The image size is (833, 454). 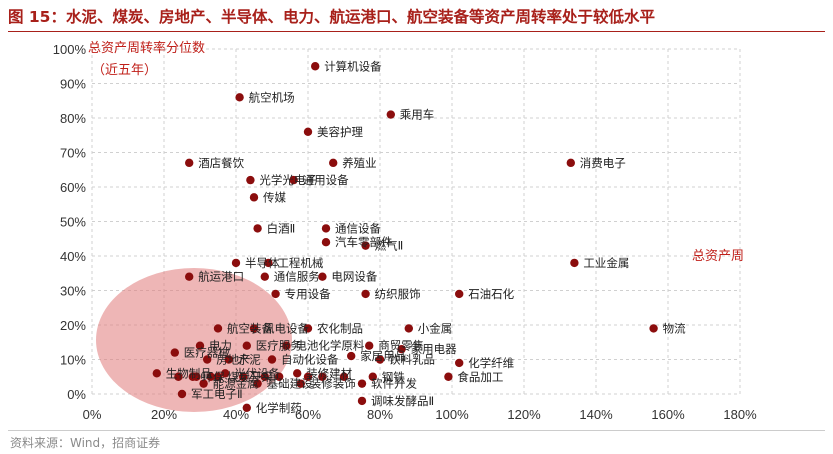 What do you see at coordinates (435, 328) in the screenshot?
I see `point-label: 小金属` at bounding box center [435, 328].